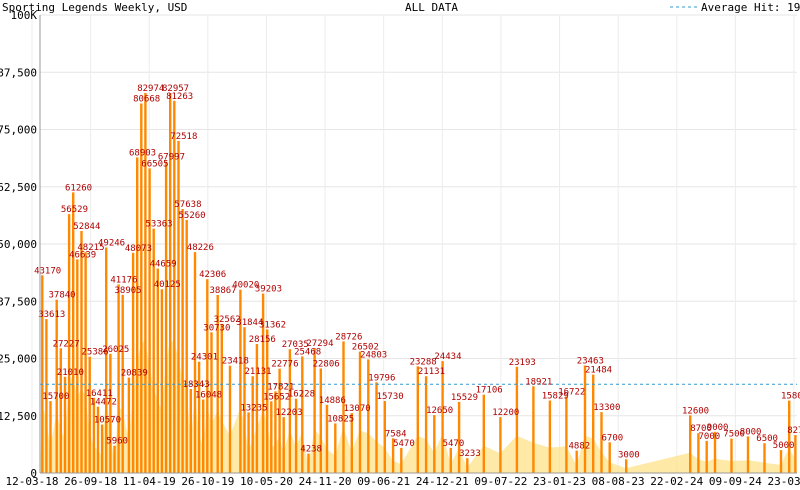 The width and height of the screenshot is (800, 490). Describe the element at coordinates (555, 397) in the screenshot. I see `data-label: 15829` at that location.